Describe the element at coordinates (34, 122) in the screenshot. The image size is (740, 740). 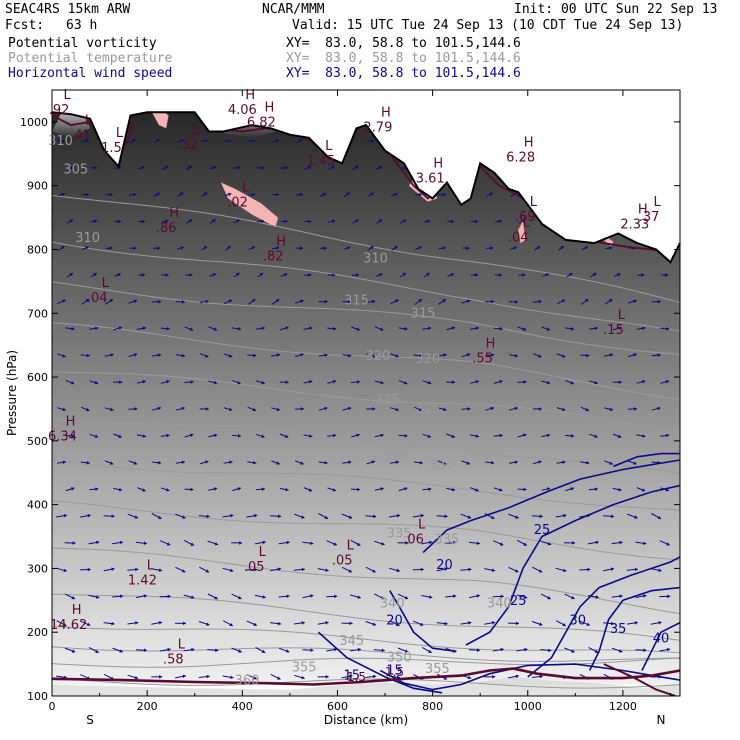
I see `y-tick-label: 1000` at that location.